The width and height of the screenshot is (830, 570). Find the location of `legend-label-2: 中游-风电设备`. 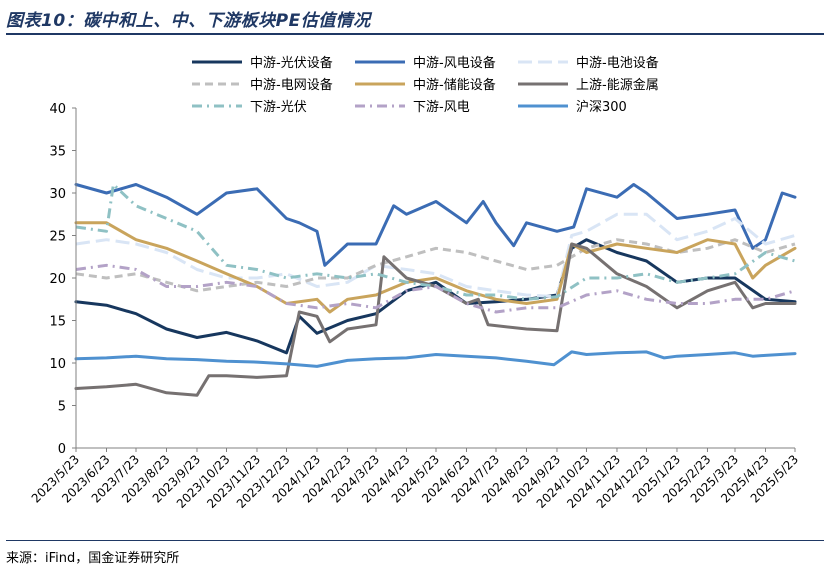

legend-label-2: 中游-风电设备 is located at coordinates (454, 63).